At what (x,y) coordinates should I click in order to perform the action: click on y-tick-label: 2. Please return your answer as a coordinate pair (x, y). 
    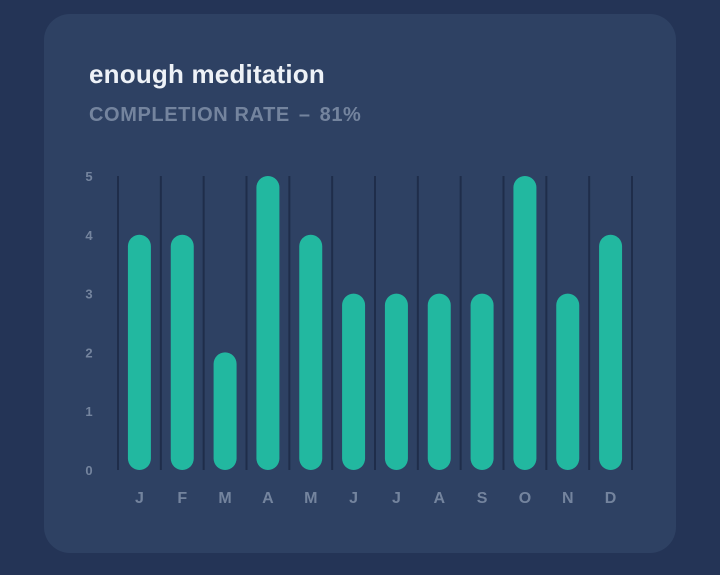
    Looking at the image, I should click on (88, 352).